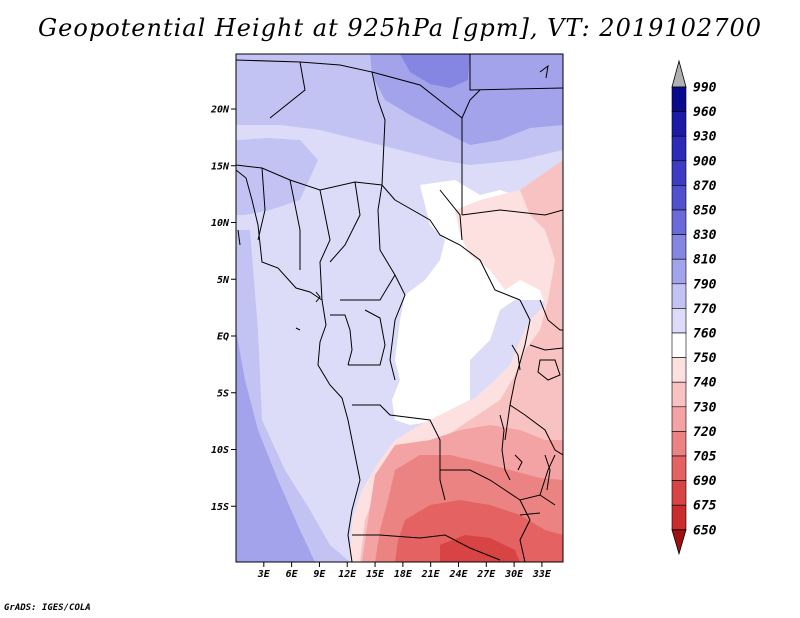 The width and height of the screenshot is (800, 618). What do you see at coordinates (705, 137) in the screenshot?
I see `colorbar-label: 930` at bounding box center [705, 137].